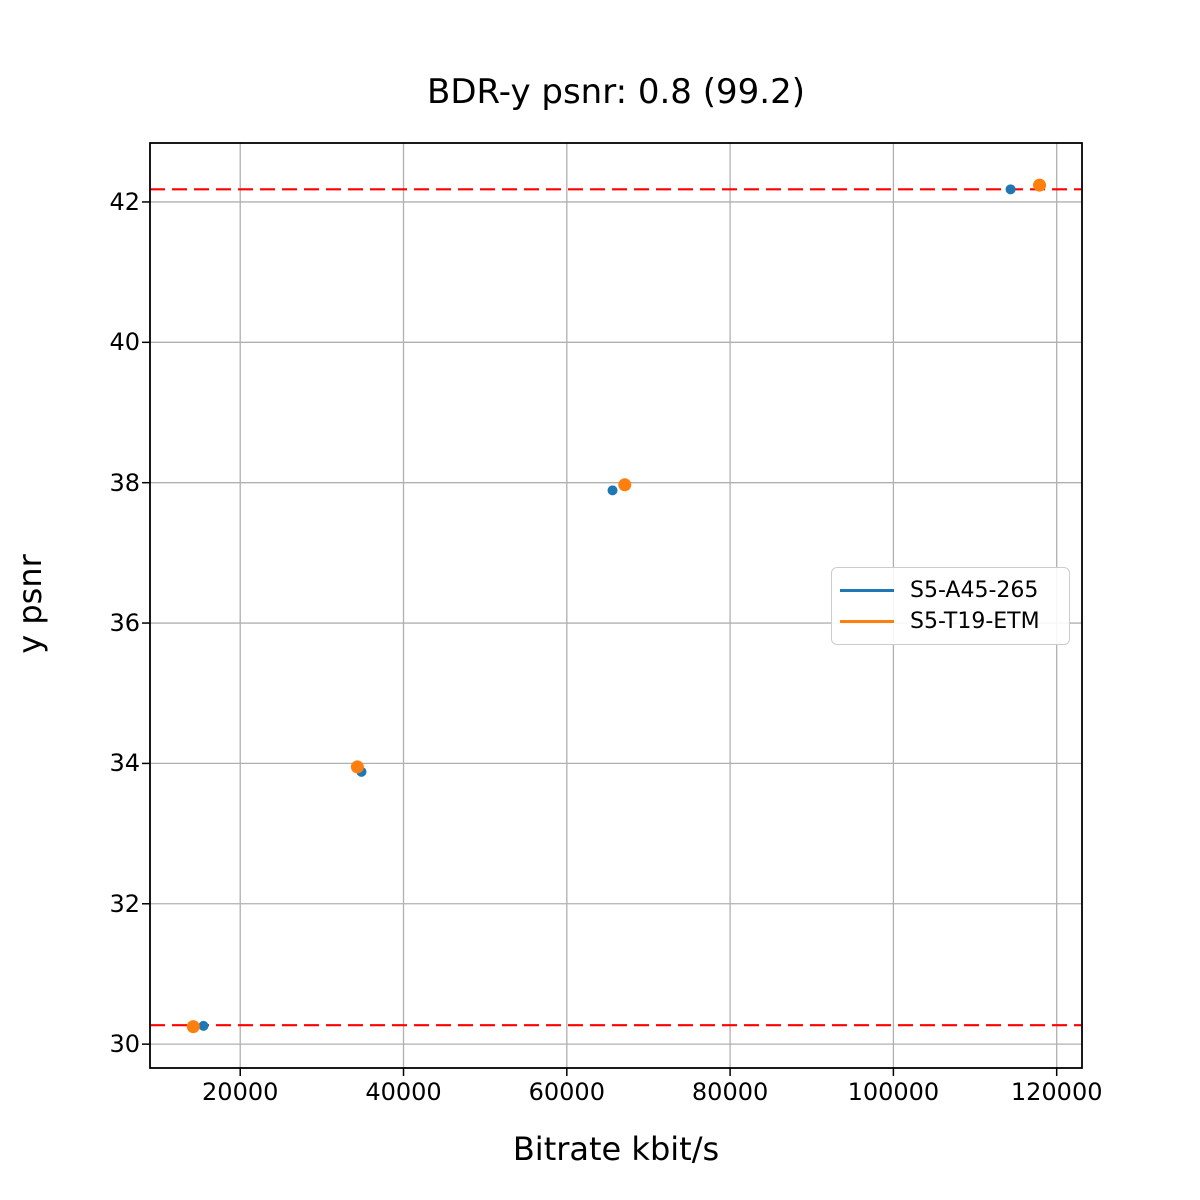 Image resolution: width=1200 pixels, height=1200 pixels. Describe the element at coordinates (124, 763) in the screenshot. I see `y-tick-label: 34` at that location.